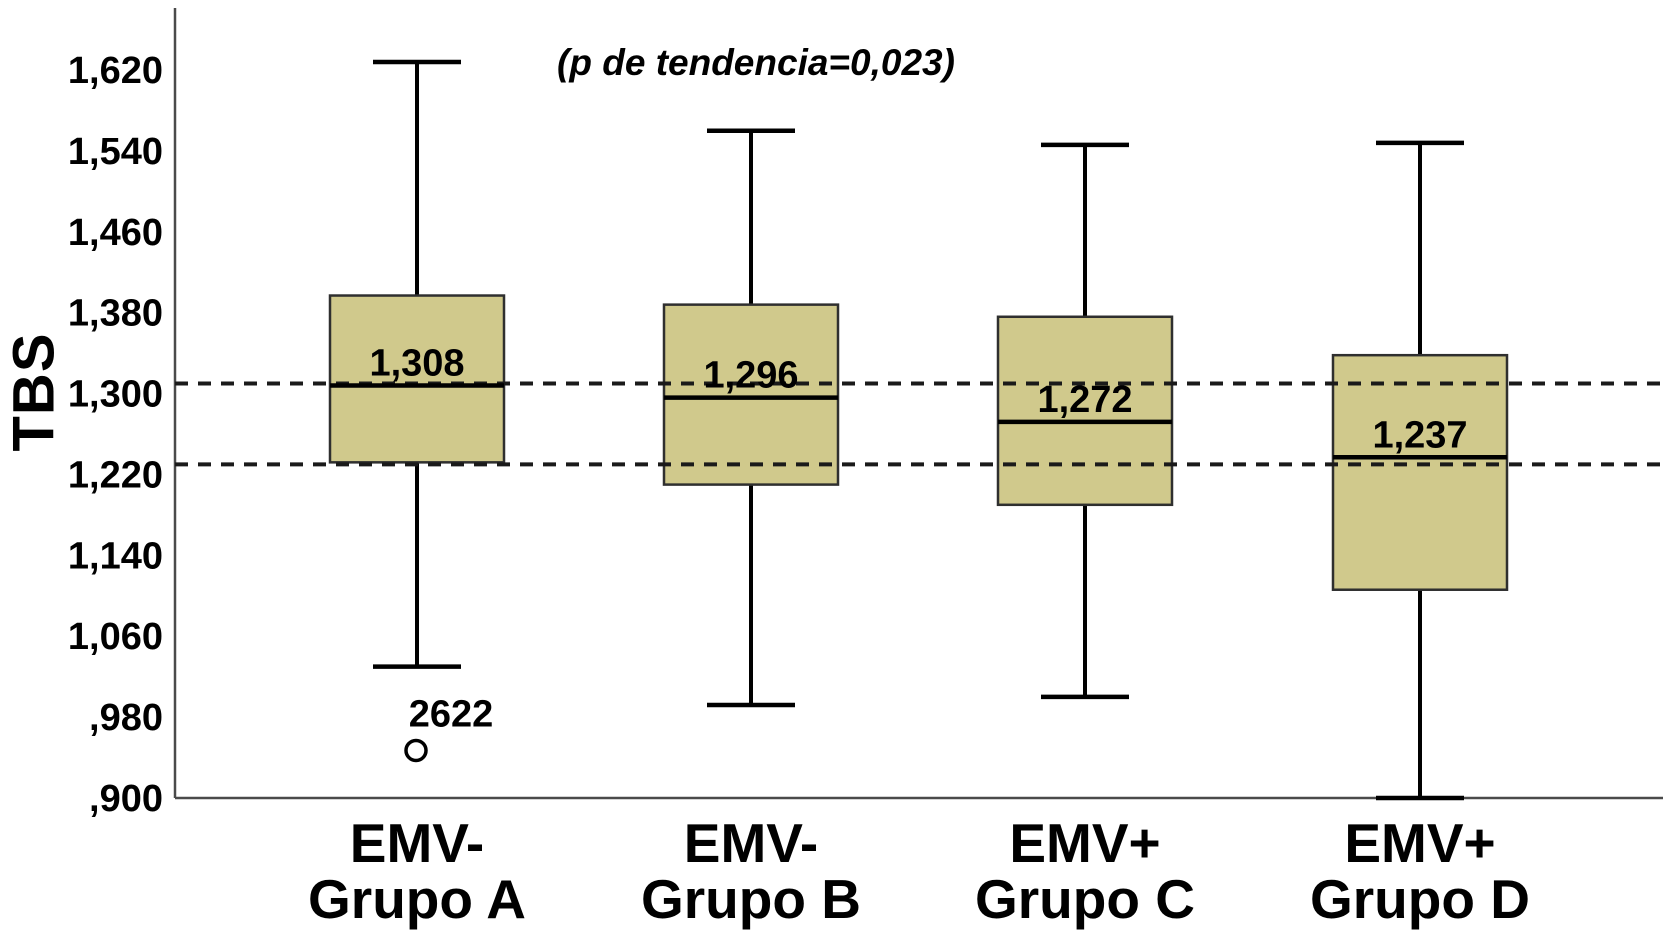 Image resolution: width=1675 pixels, height=931 pixels. What do you see at coordinates (115, 637) in the screenshot?
I see `y-tick-label: 1,060` at bounding box center [115, 637].